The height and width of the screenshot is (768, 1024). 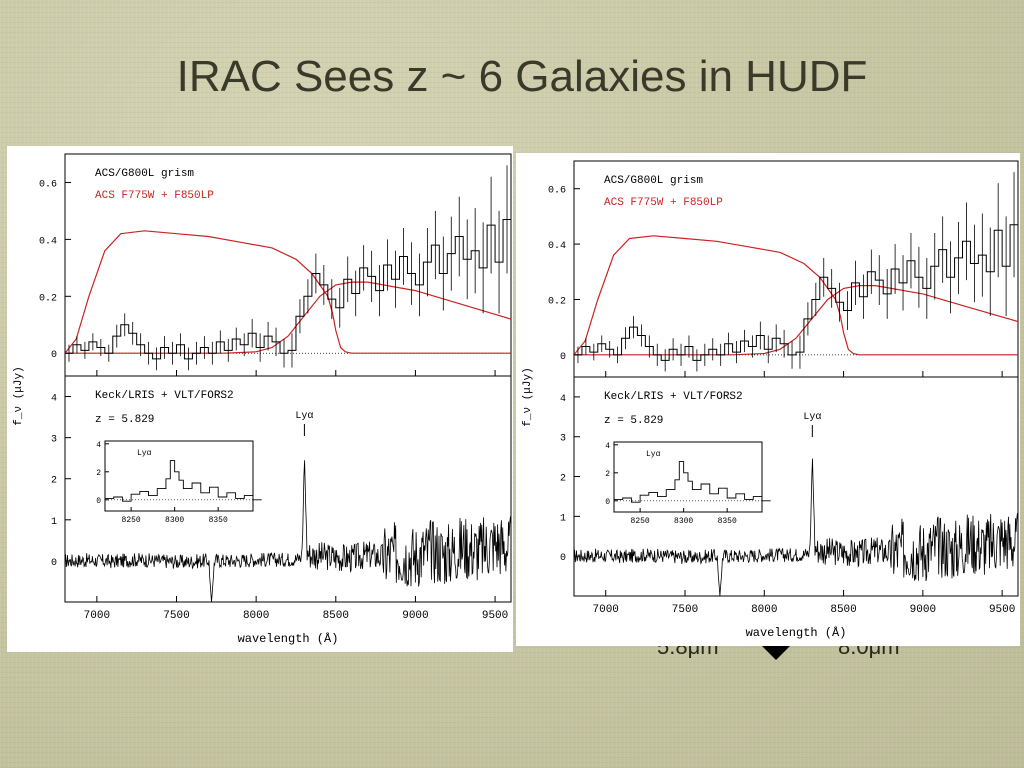 What do you see at coordinates (776, 653) in the screenshot?
I see `down-arrow-icon` at bounding box center [776, 653].